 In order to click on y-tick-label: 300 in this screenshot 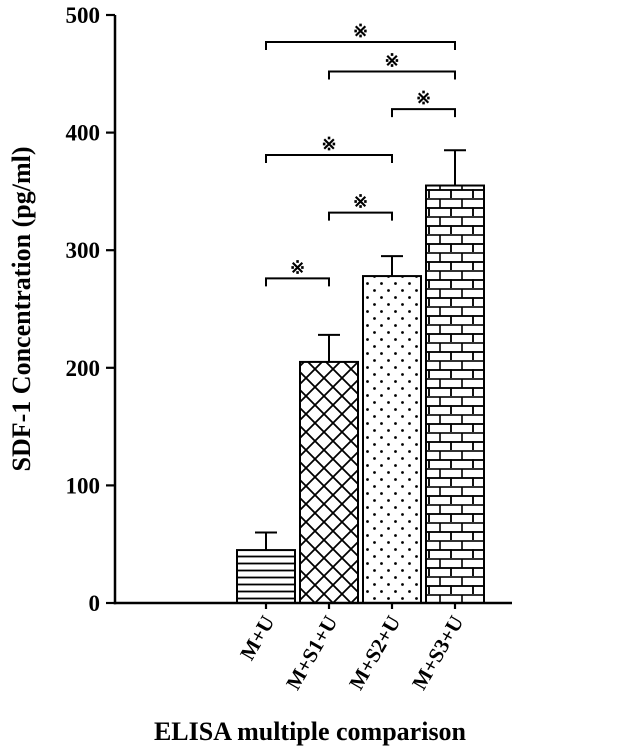, I will do `click(83, 250)`.